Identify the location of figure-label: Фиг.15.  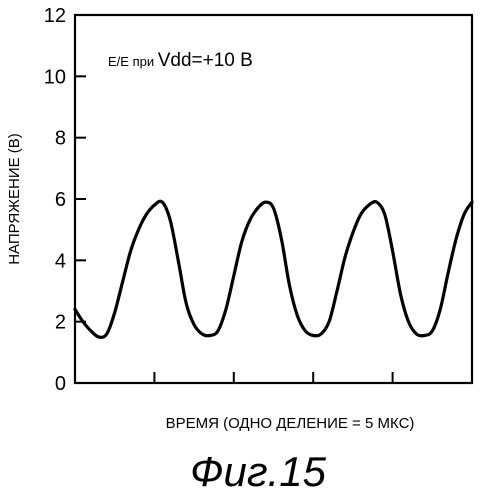
(258, 471).